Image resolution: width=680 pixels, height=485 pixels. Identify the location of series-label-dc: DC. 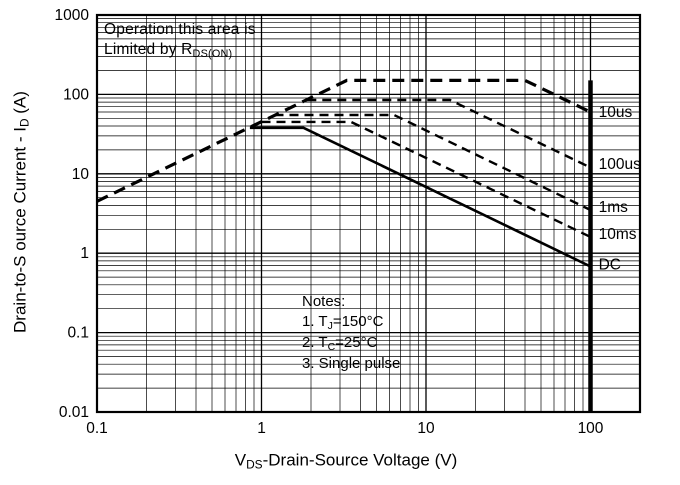
(610, 265).